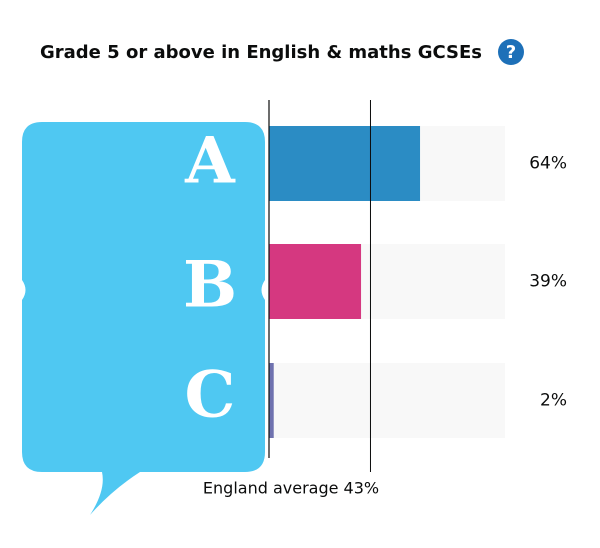 This screenshot has height=548, width=600. Describe the element at coordinates (210, 285) in the screenshot. I see `category-label: B` at that location.